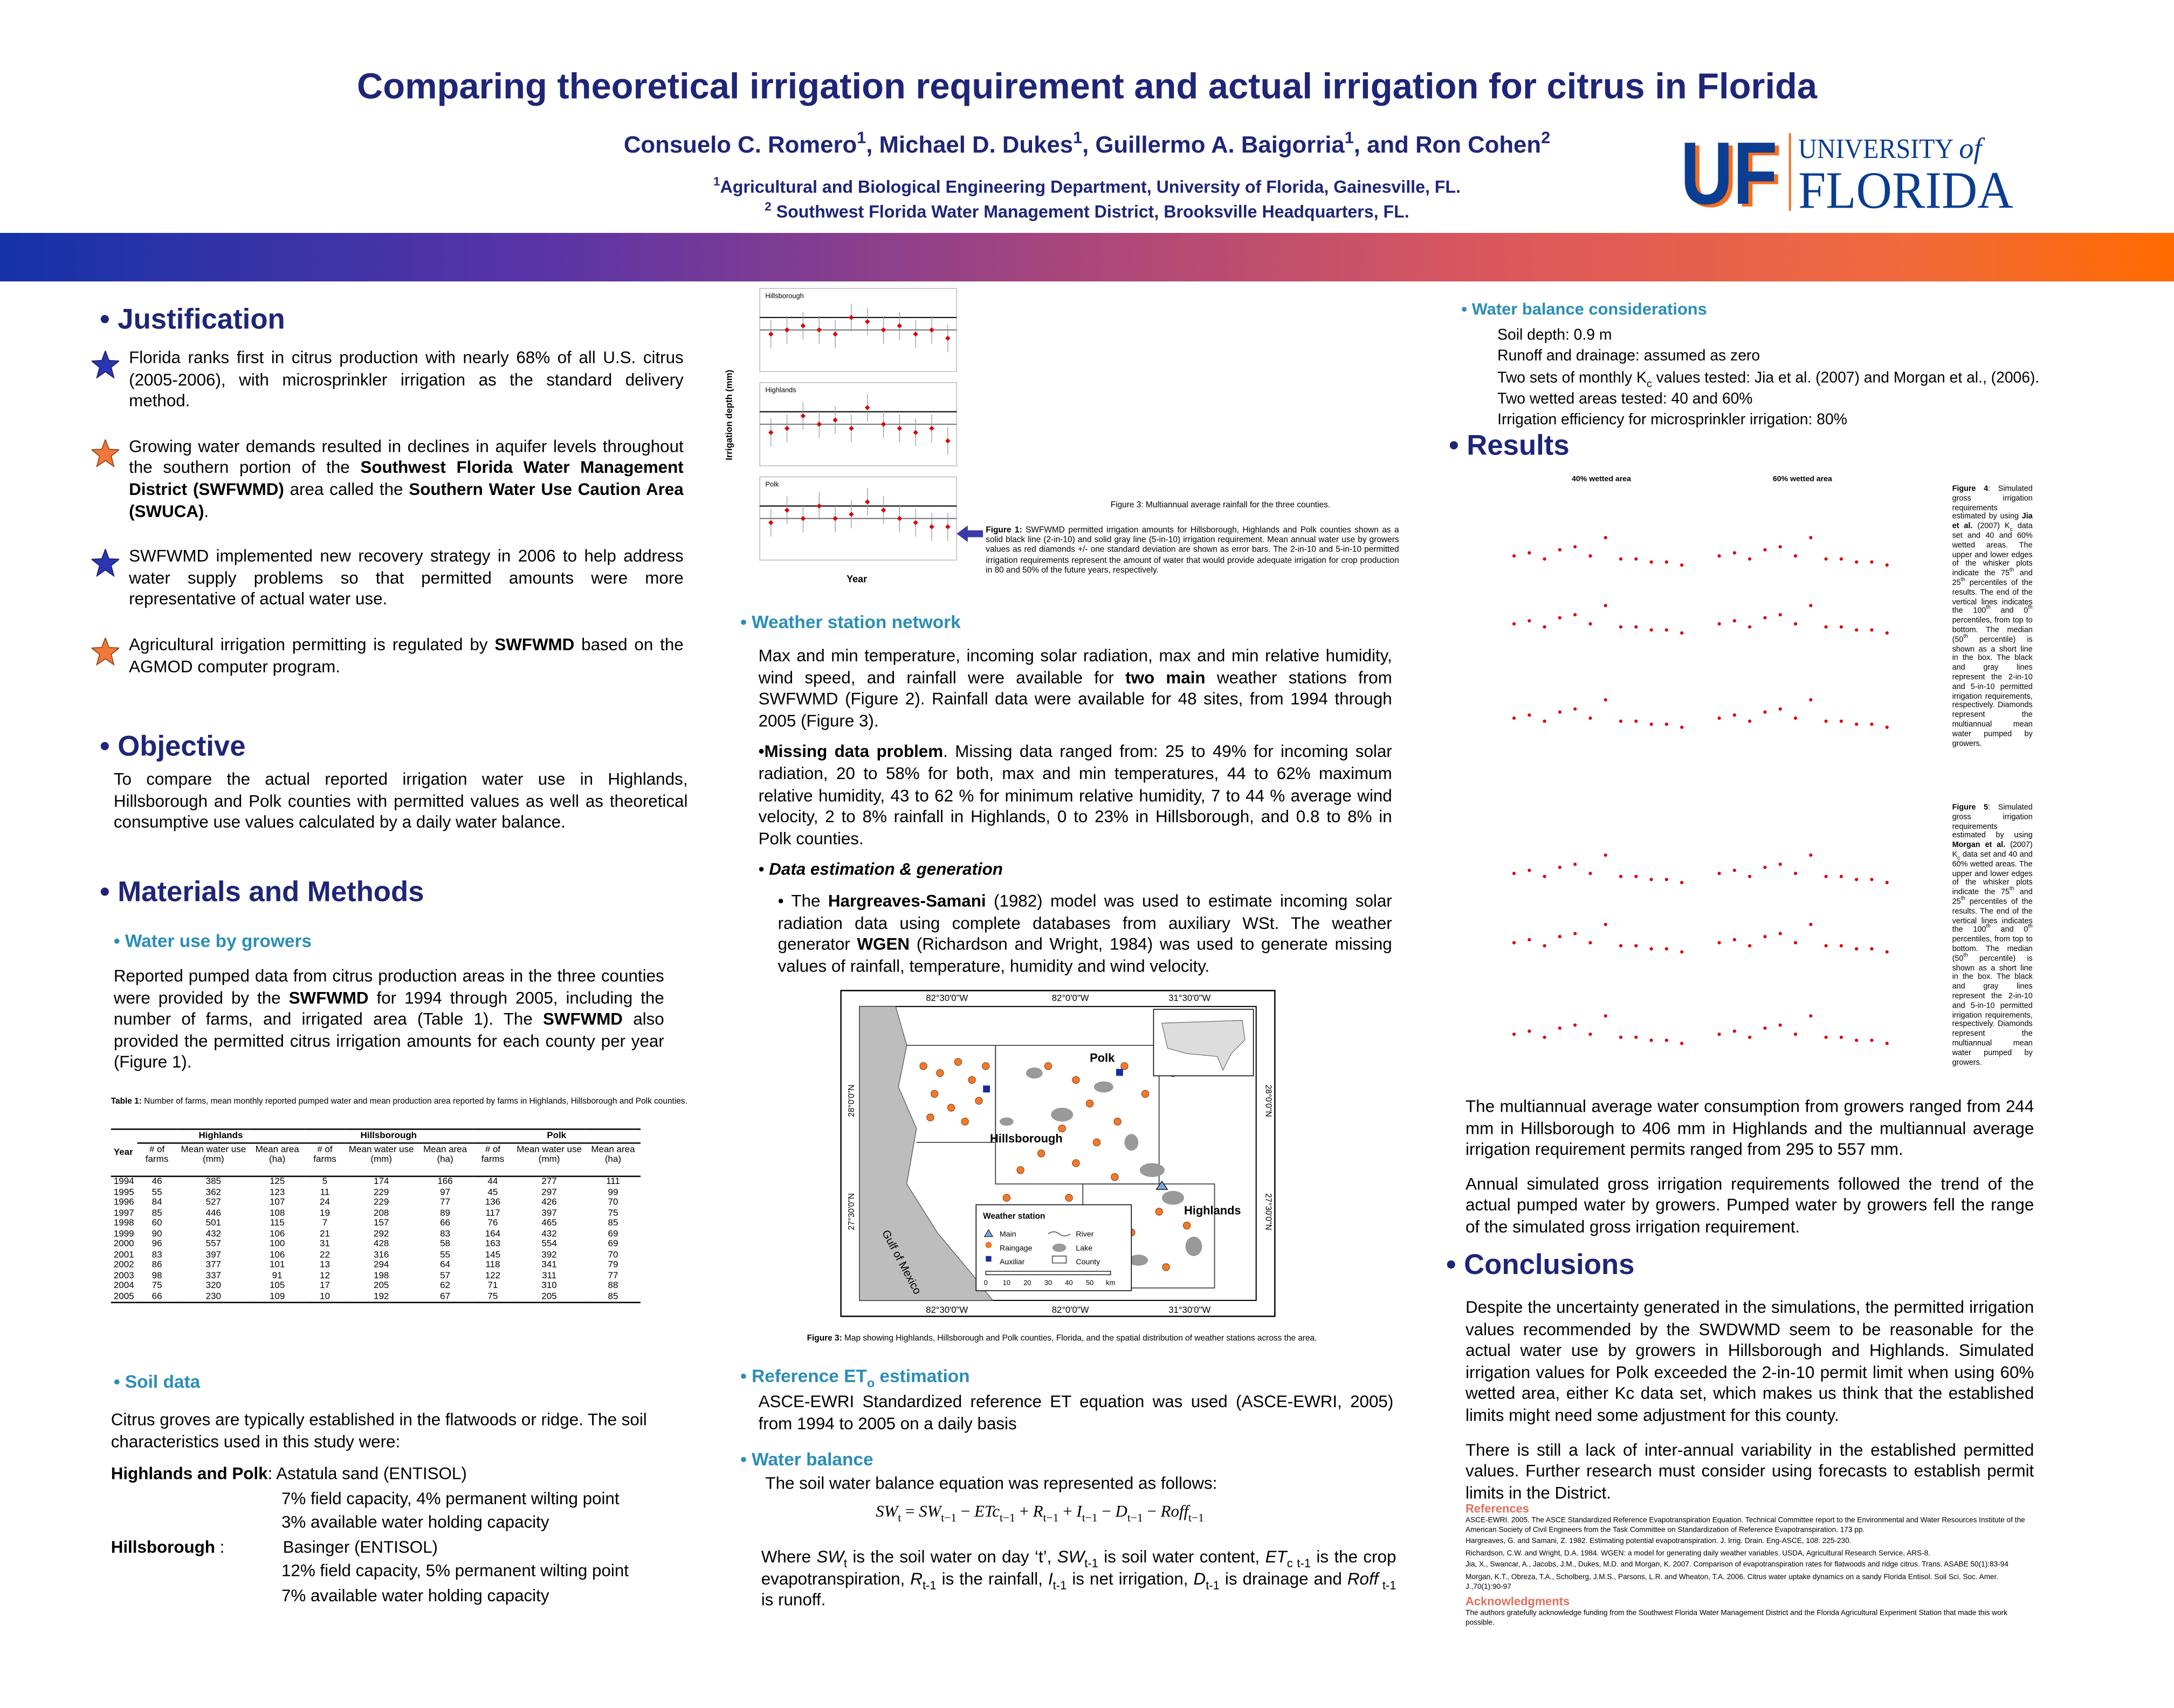  I want to click on text-run: Figure 5, so click(1970, 808).